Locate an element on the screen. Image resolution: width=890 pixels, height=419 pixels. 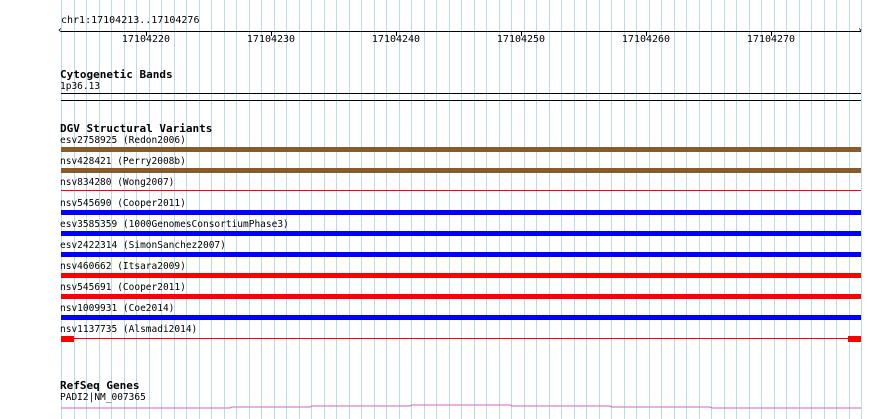
ruler-tick-label: 17104230 is located at coordinates (271, 39).